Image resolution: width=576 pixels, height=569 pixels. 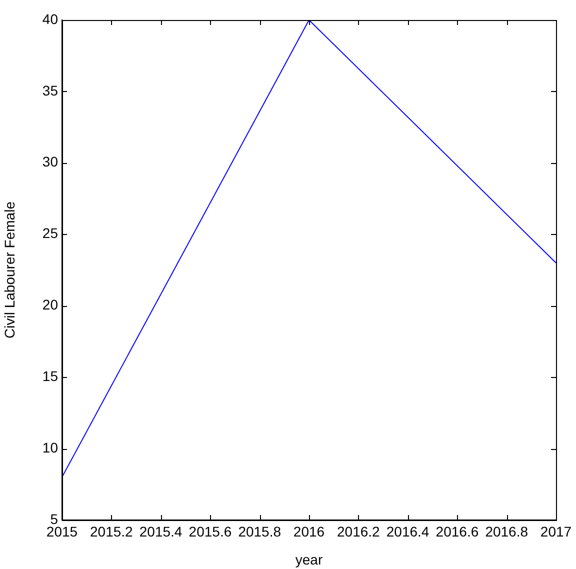 I want to click on y-tick-label: 35, so click(x=50, y=90).